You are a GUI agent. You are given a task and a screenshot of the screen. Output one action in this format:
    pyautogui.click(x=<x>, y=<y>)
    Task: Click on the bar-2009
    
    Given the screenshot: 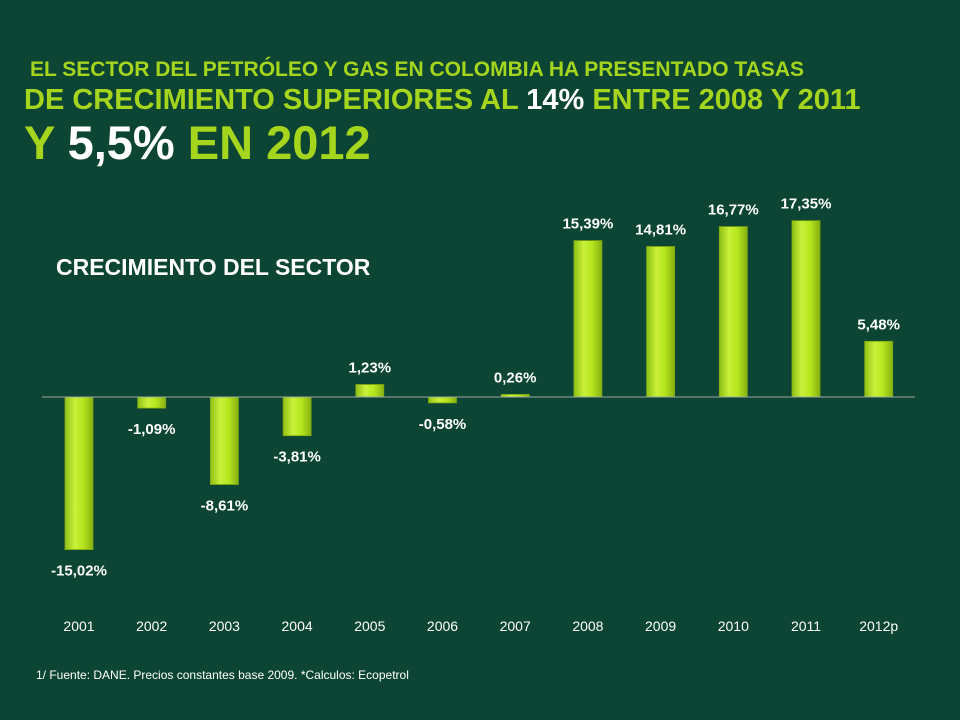 What is the action you would take?
    pyautogui.click(x=660, y=322)
    